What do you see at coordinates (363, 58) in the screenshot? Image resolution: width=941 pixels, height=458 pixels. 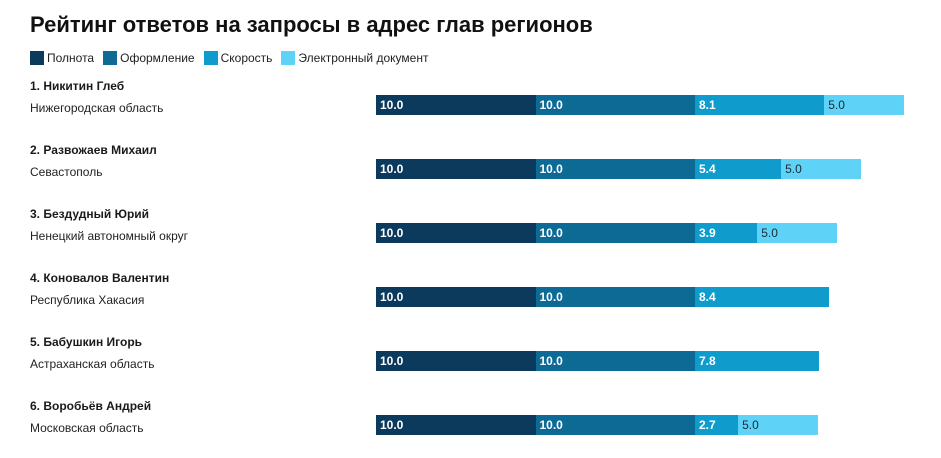 I see `legend-label-elektronnyi-dokument: Электронный документ` at bounding box center [363, 58].